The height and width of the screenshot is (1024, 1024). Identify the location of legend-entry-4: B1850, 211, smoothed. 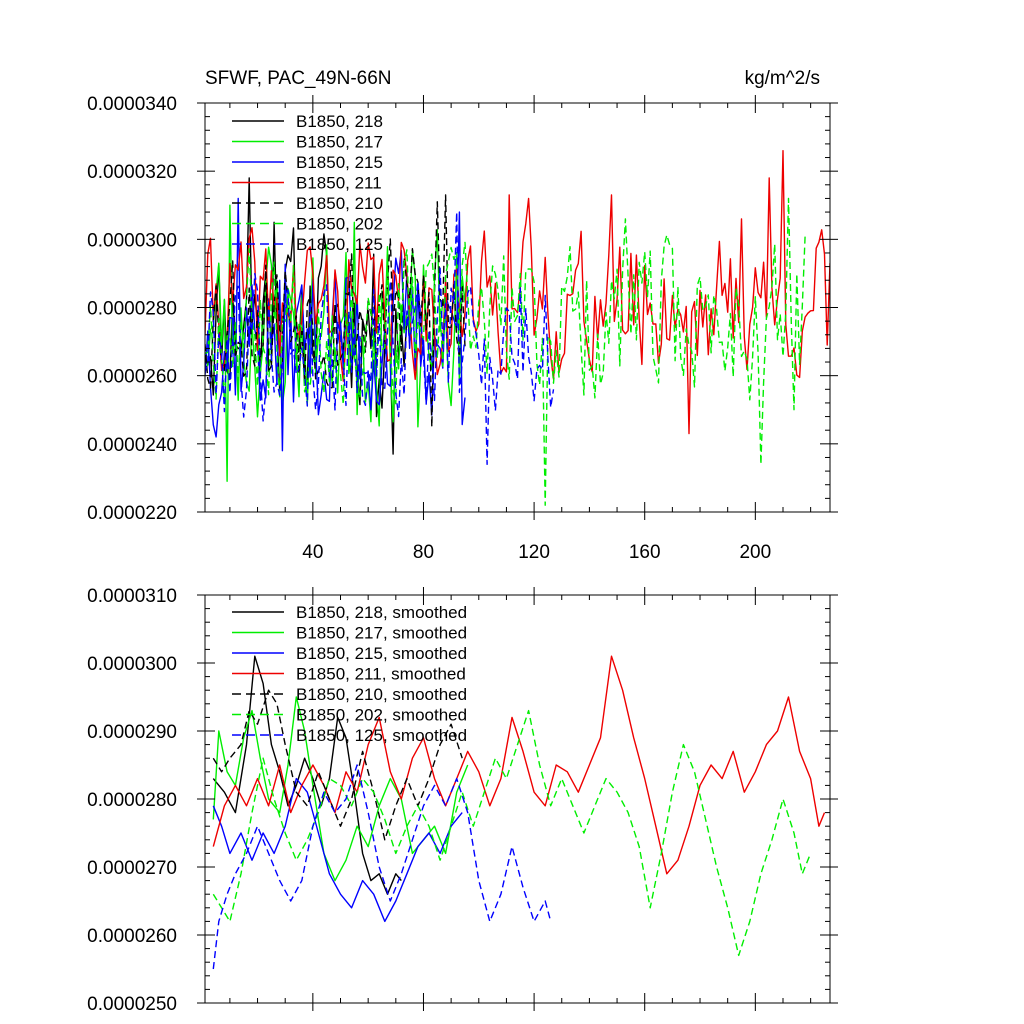
(381, 674).